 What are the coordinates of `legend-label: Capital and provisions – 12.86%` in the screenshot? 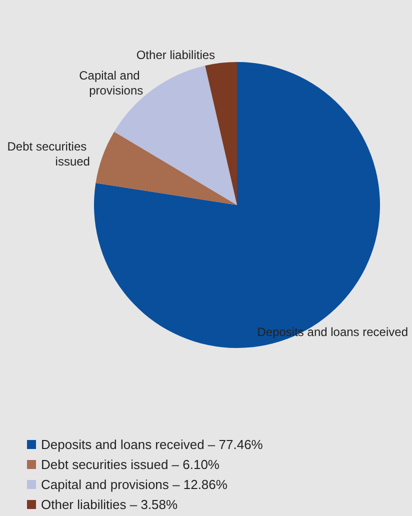 It's located at (134, 484).